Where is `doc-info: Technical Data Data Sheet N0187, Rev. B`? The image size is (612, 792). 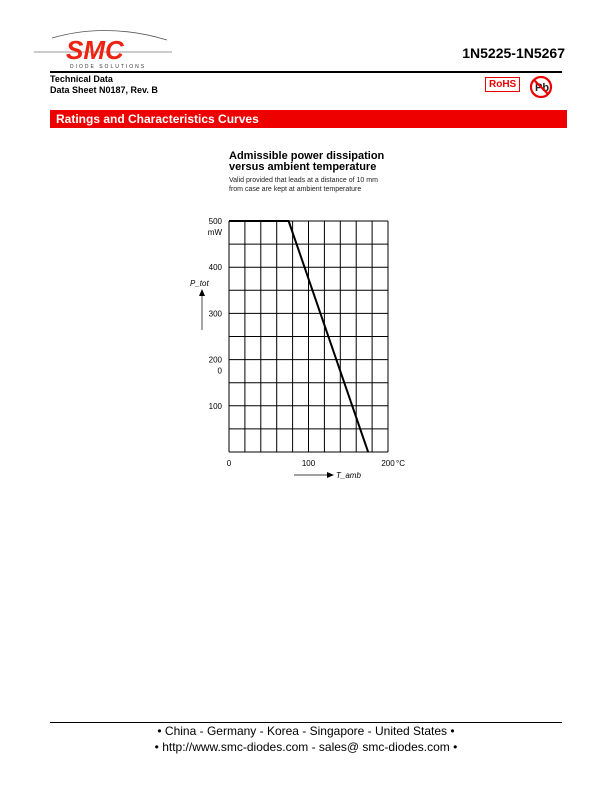 doc-info: Technical Data Data Sheet N0187, Rev. B is located at coordinates (104, 85).